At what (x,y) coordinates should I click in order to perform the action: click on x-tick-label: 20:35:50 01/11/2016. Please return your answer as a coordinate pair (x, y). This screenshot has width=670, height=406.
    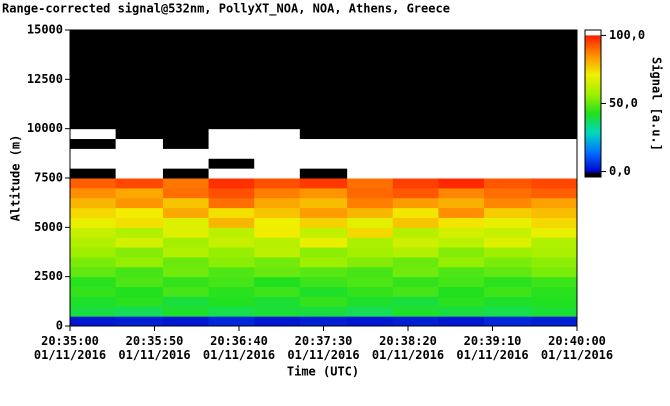
    Looking at the image, I should click on (154, 348).